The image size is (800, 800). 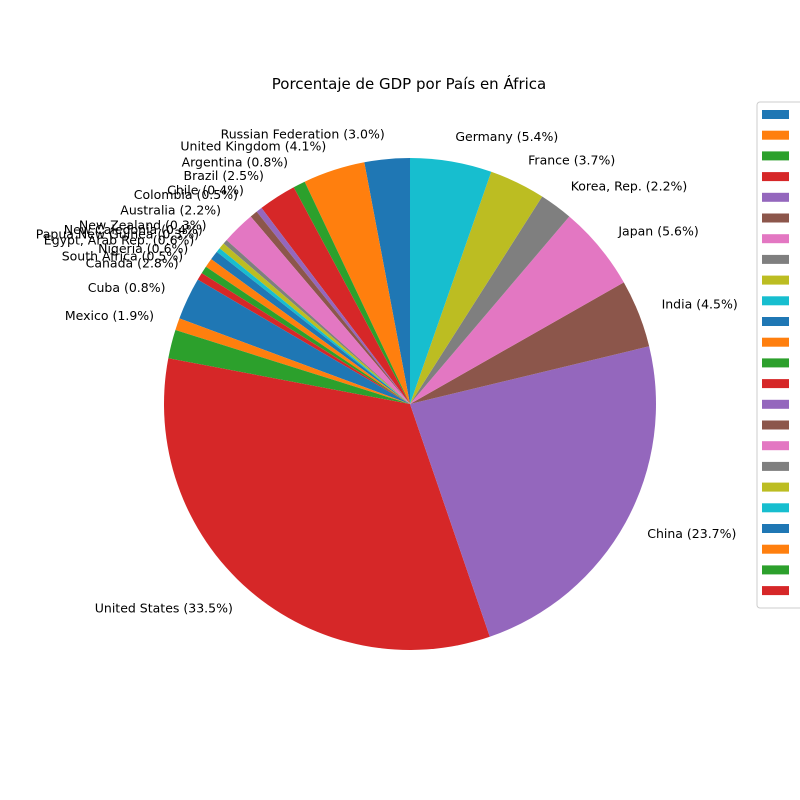 I want to click on slice-label: Chile (0.4%), so click(x=205, y=189).